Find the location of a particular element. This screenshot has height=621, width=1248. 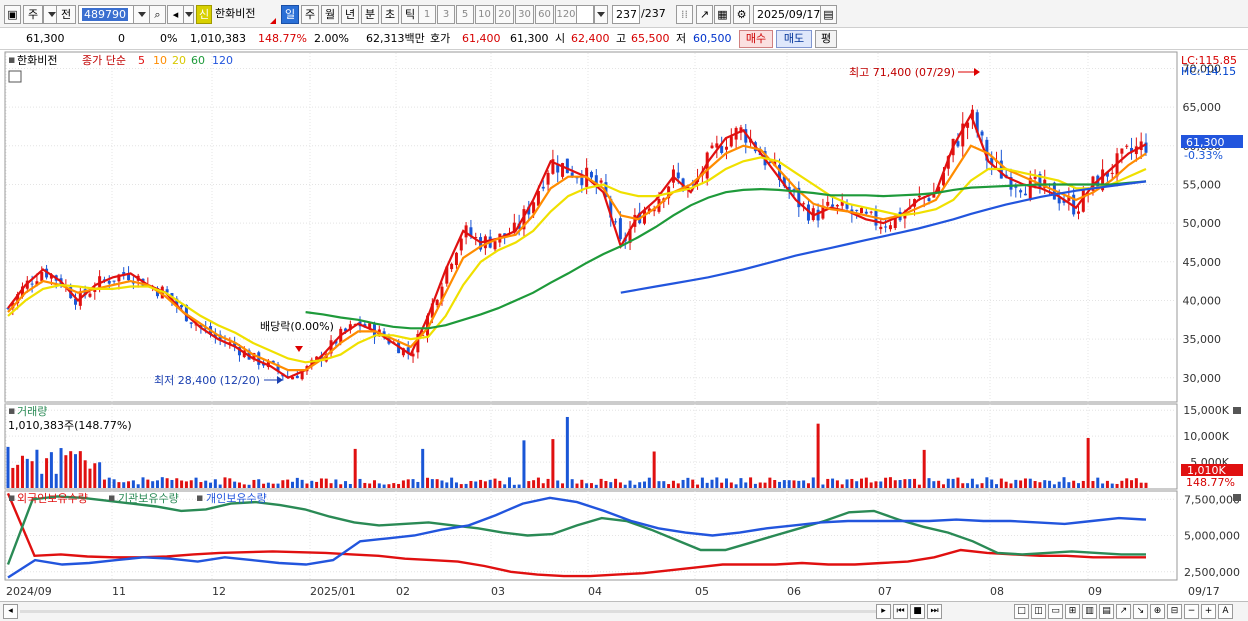

gear-icon: ⚙ is located at coordinates (741, 14).